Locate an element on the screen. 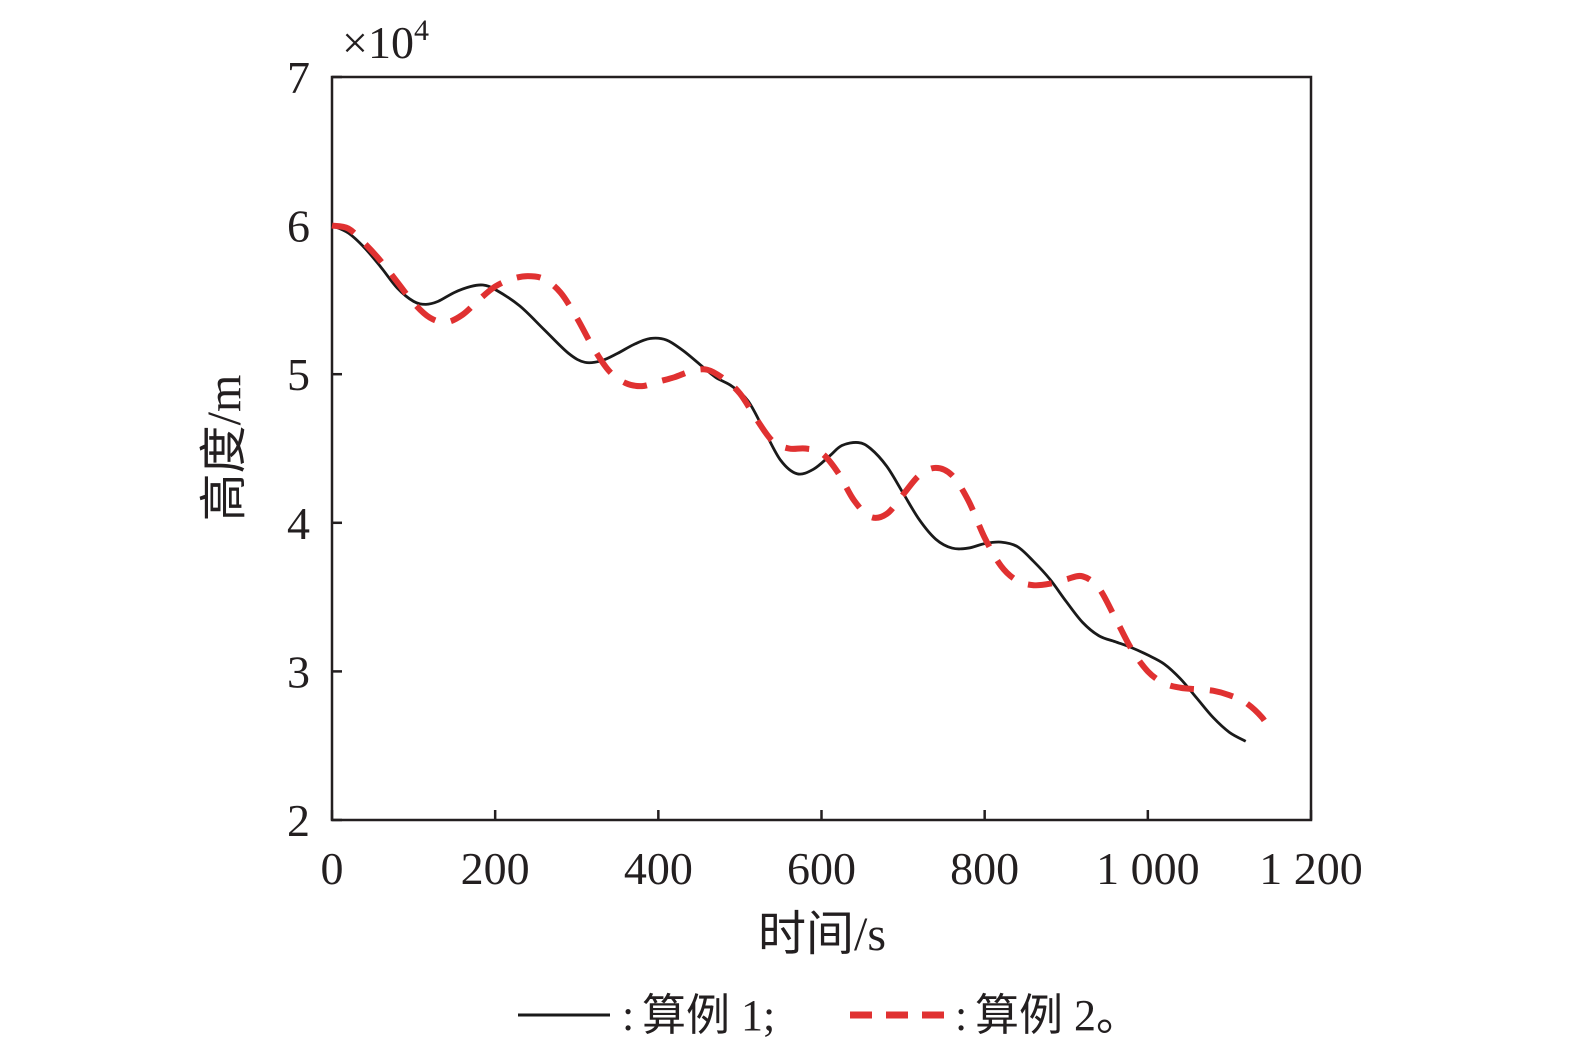  x-tick-label: 600 is located at coordinates (821, 868).